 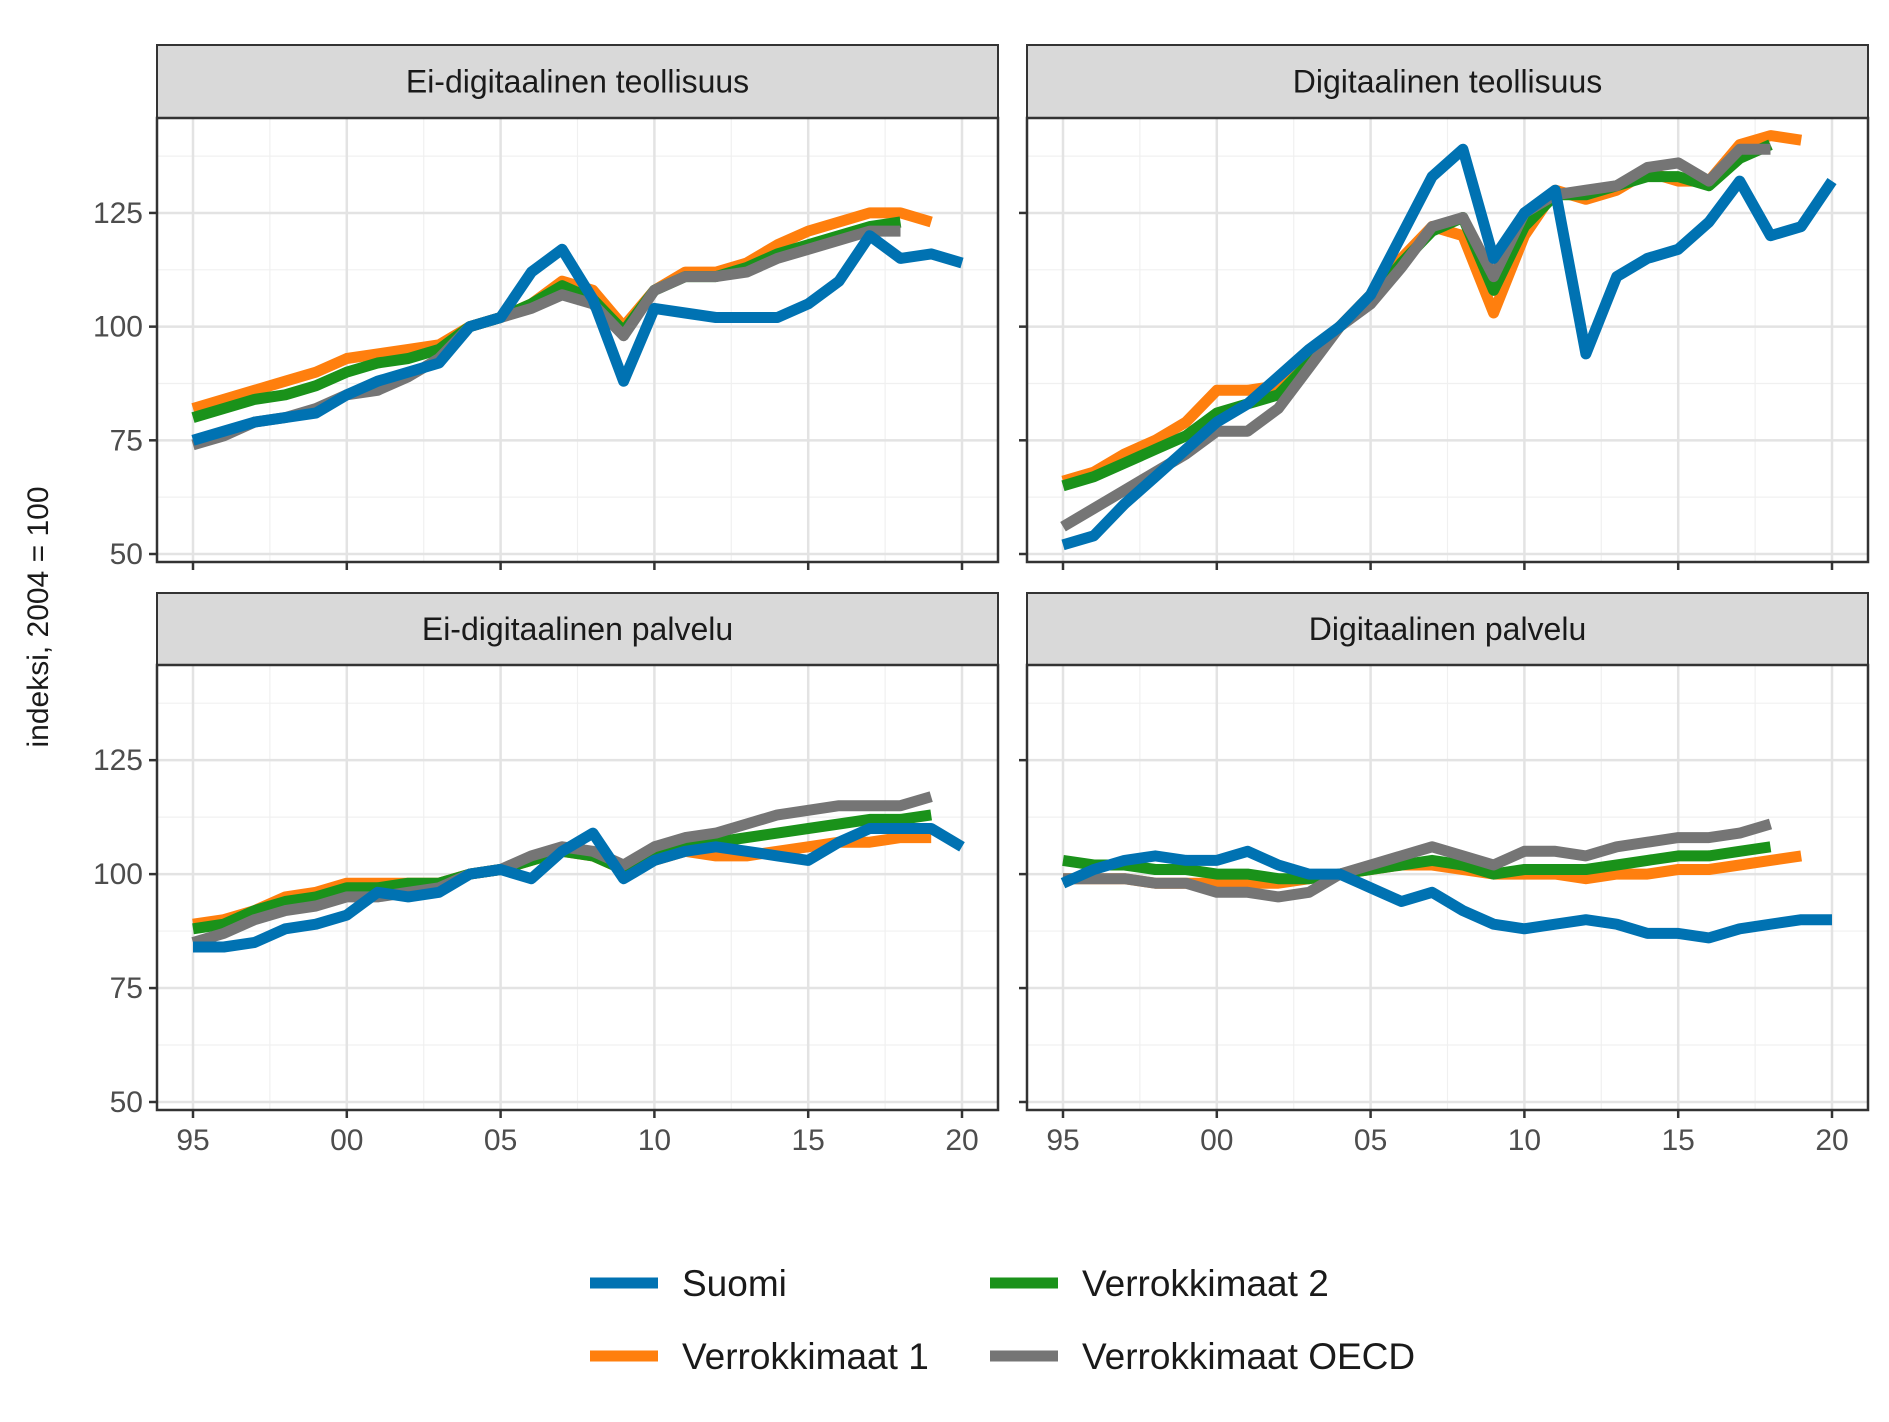 I want to click on facet-title-digitaalinen-teollisuus: Digitaalinen teollisuus, so click(x=1448, y=82).